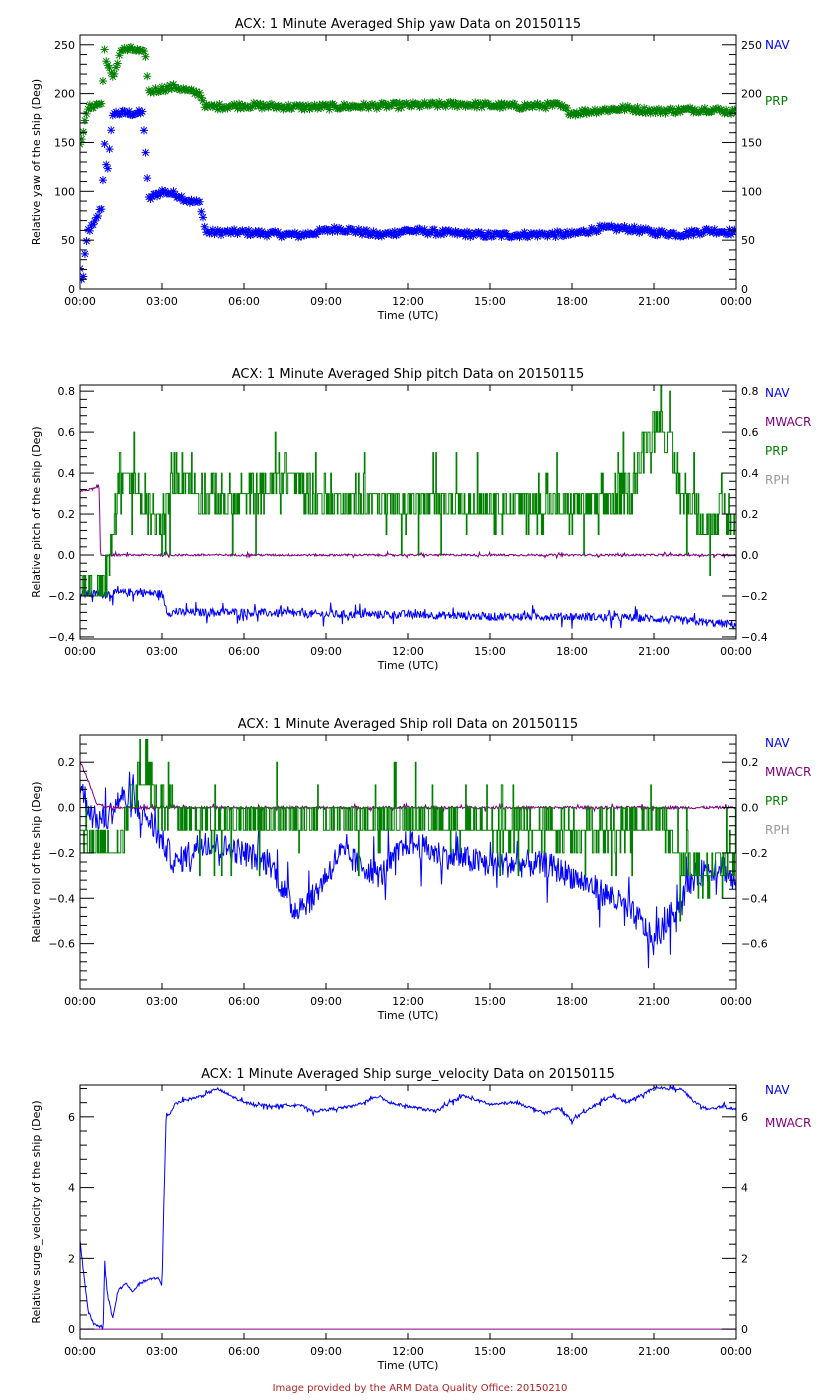  What do you see at coordinates (36, 511) in the screenshot?
I see `y-axis-label: Relative pitch of the ship (Deg)` at bounding box center [36, 511].